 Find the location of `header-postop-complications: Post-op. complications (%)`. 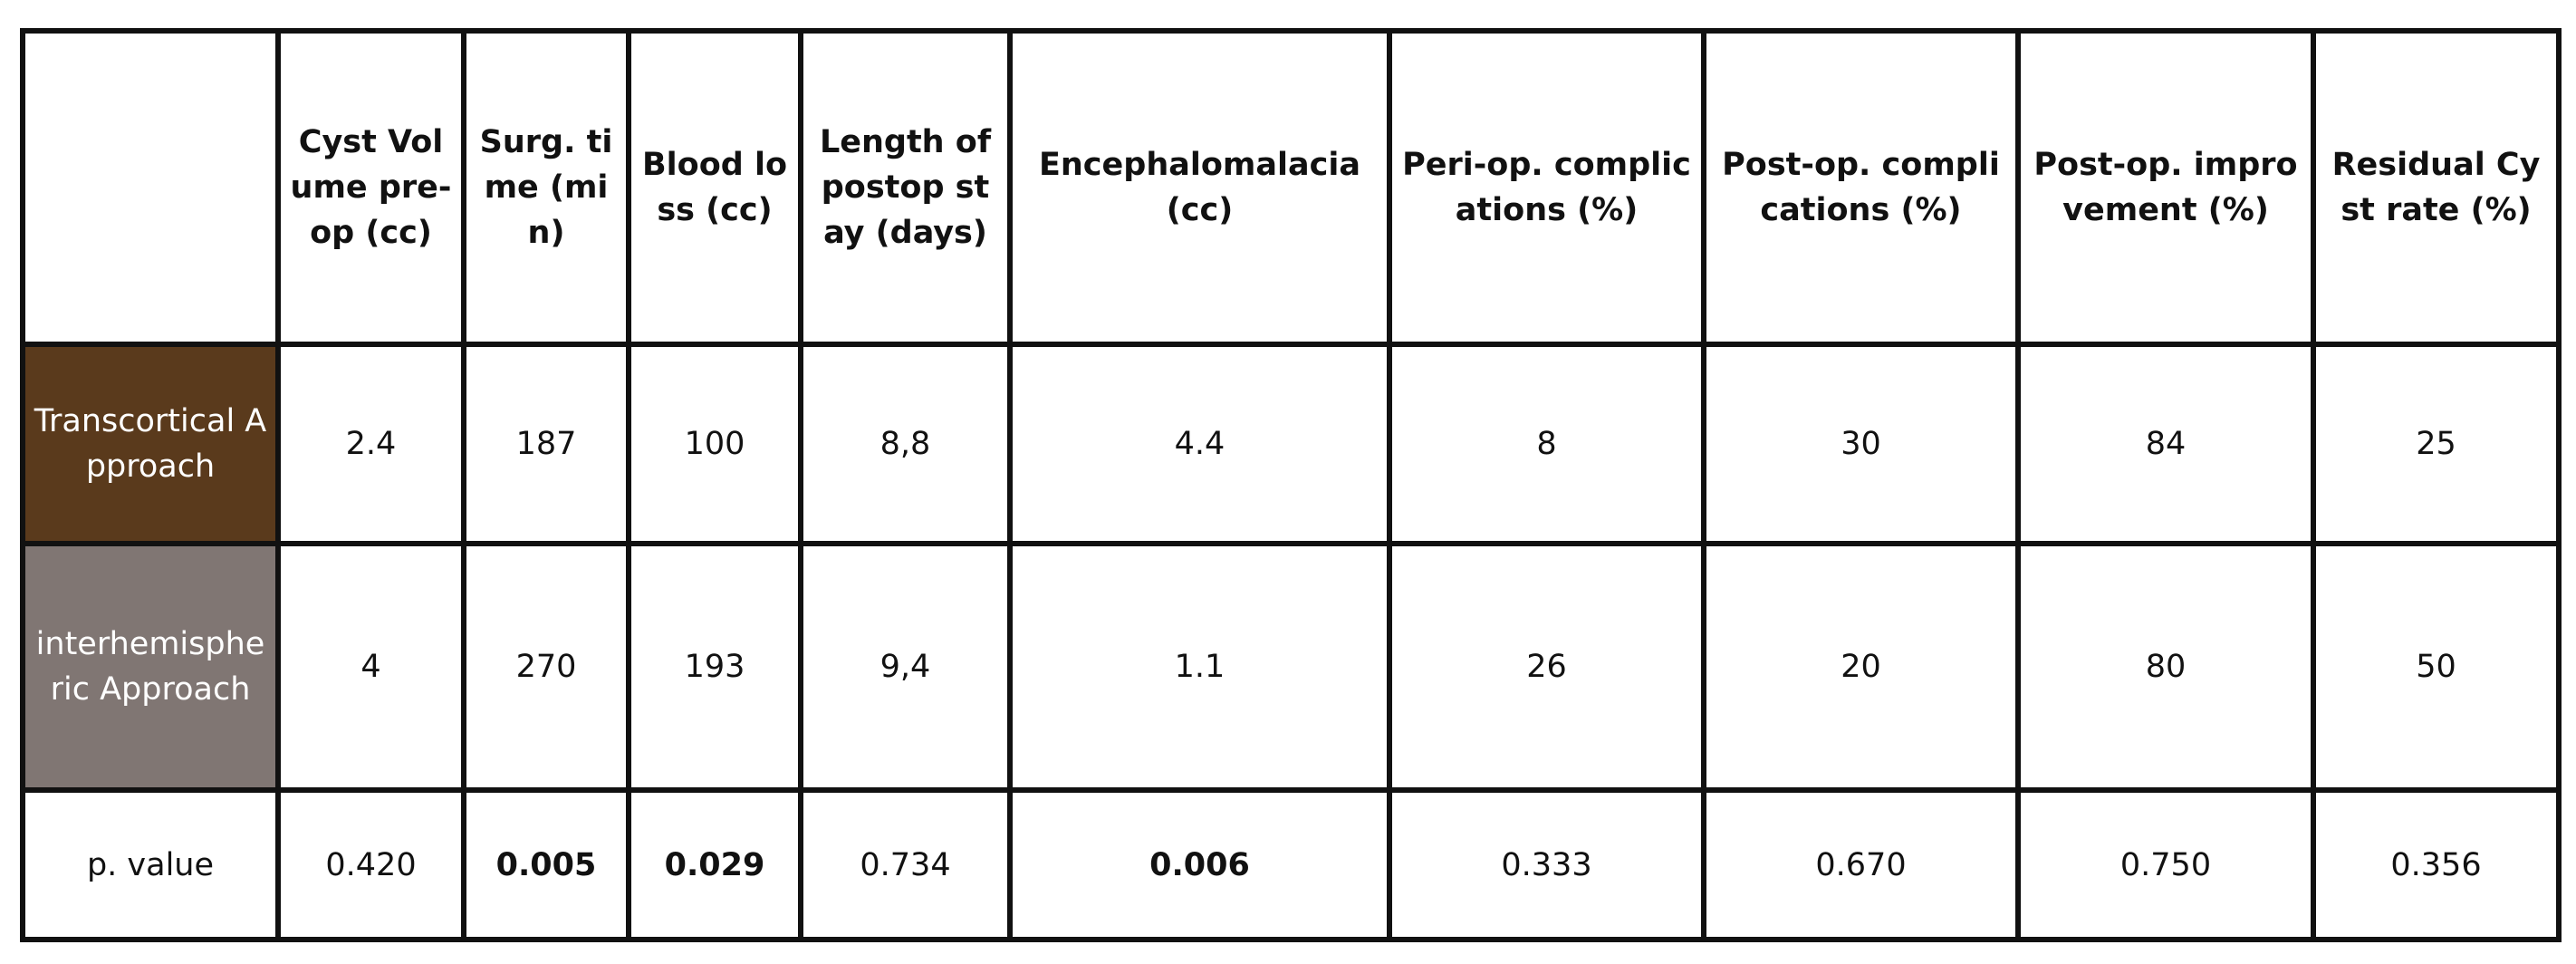

header-postop-complications: Post-op. complications (%) is located at coordinates (1861, 187).